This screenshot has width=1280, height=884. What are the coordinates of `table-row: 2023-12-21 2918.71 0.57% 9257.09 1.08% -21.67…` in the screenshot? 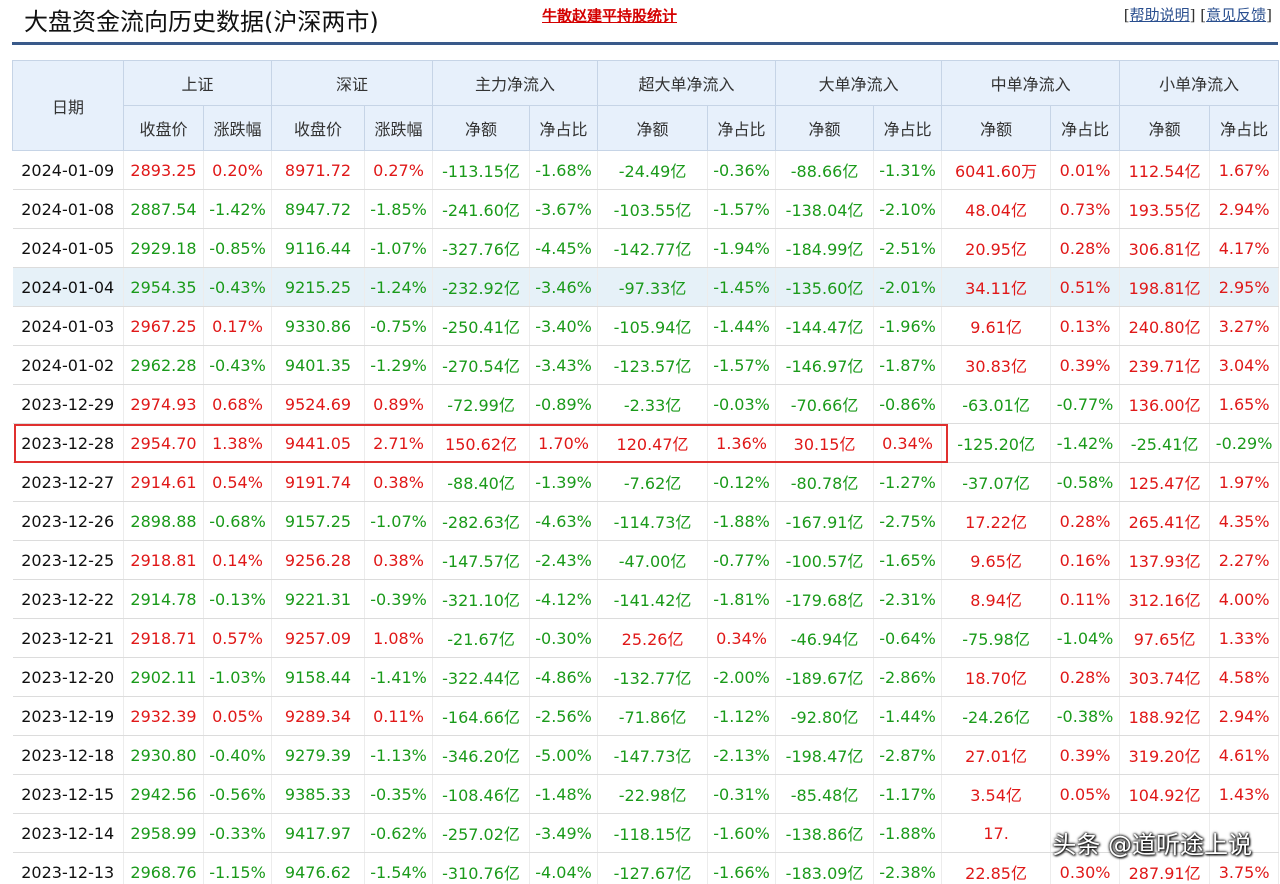 It's located at (646, 638).